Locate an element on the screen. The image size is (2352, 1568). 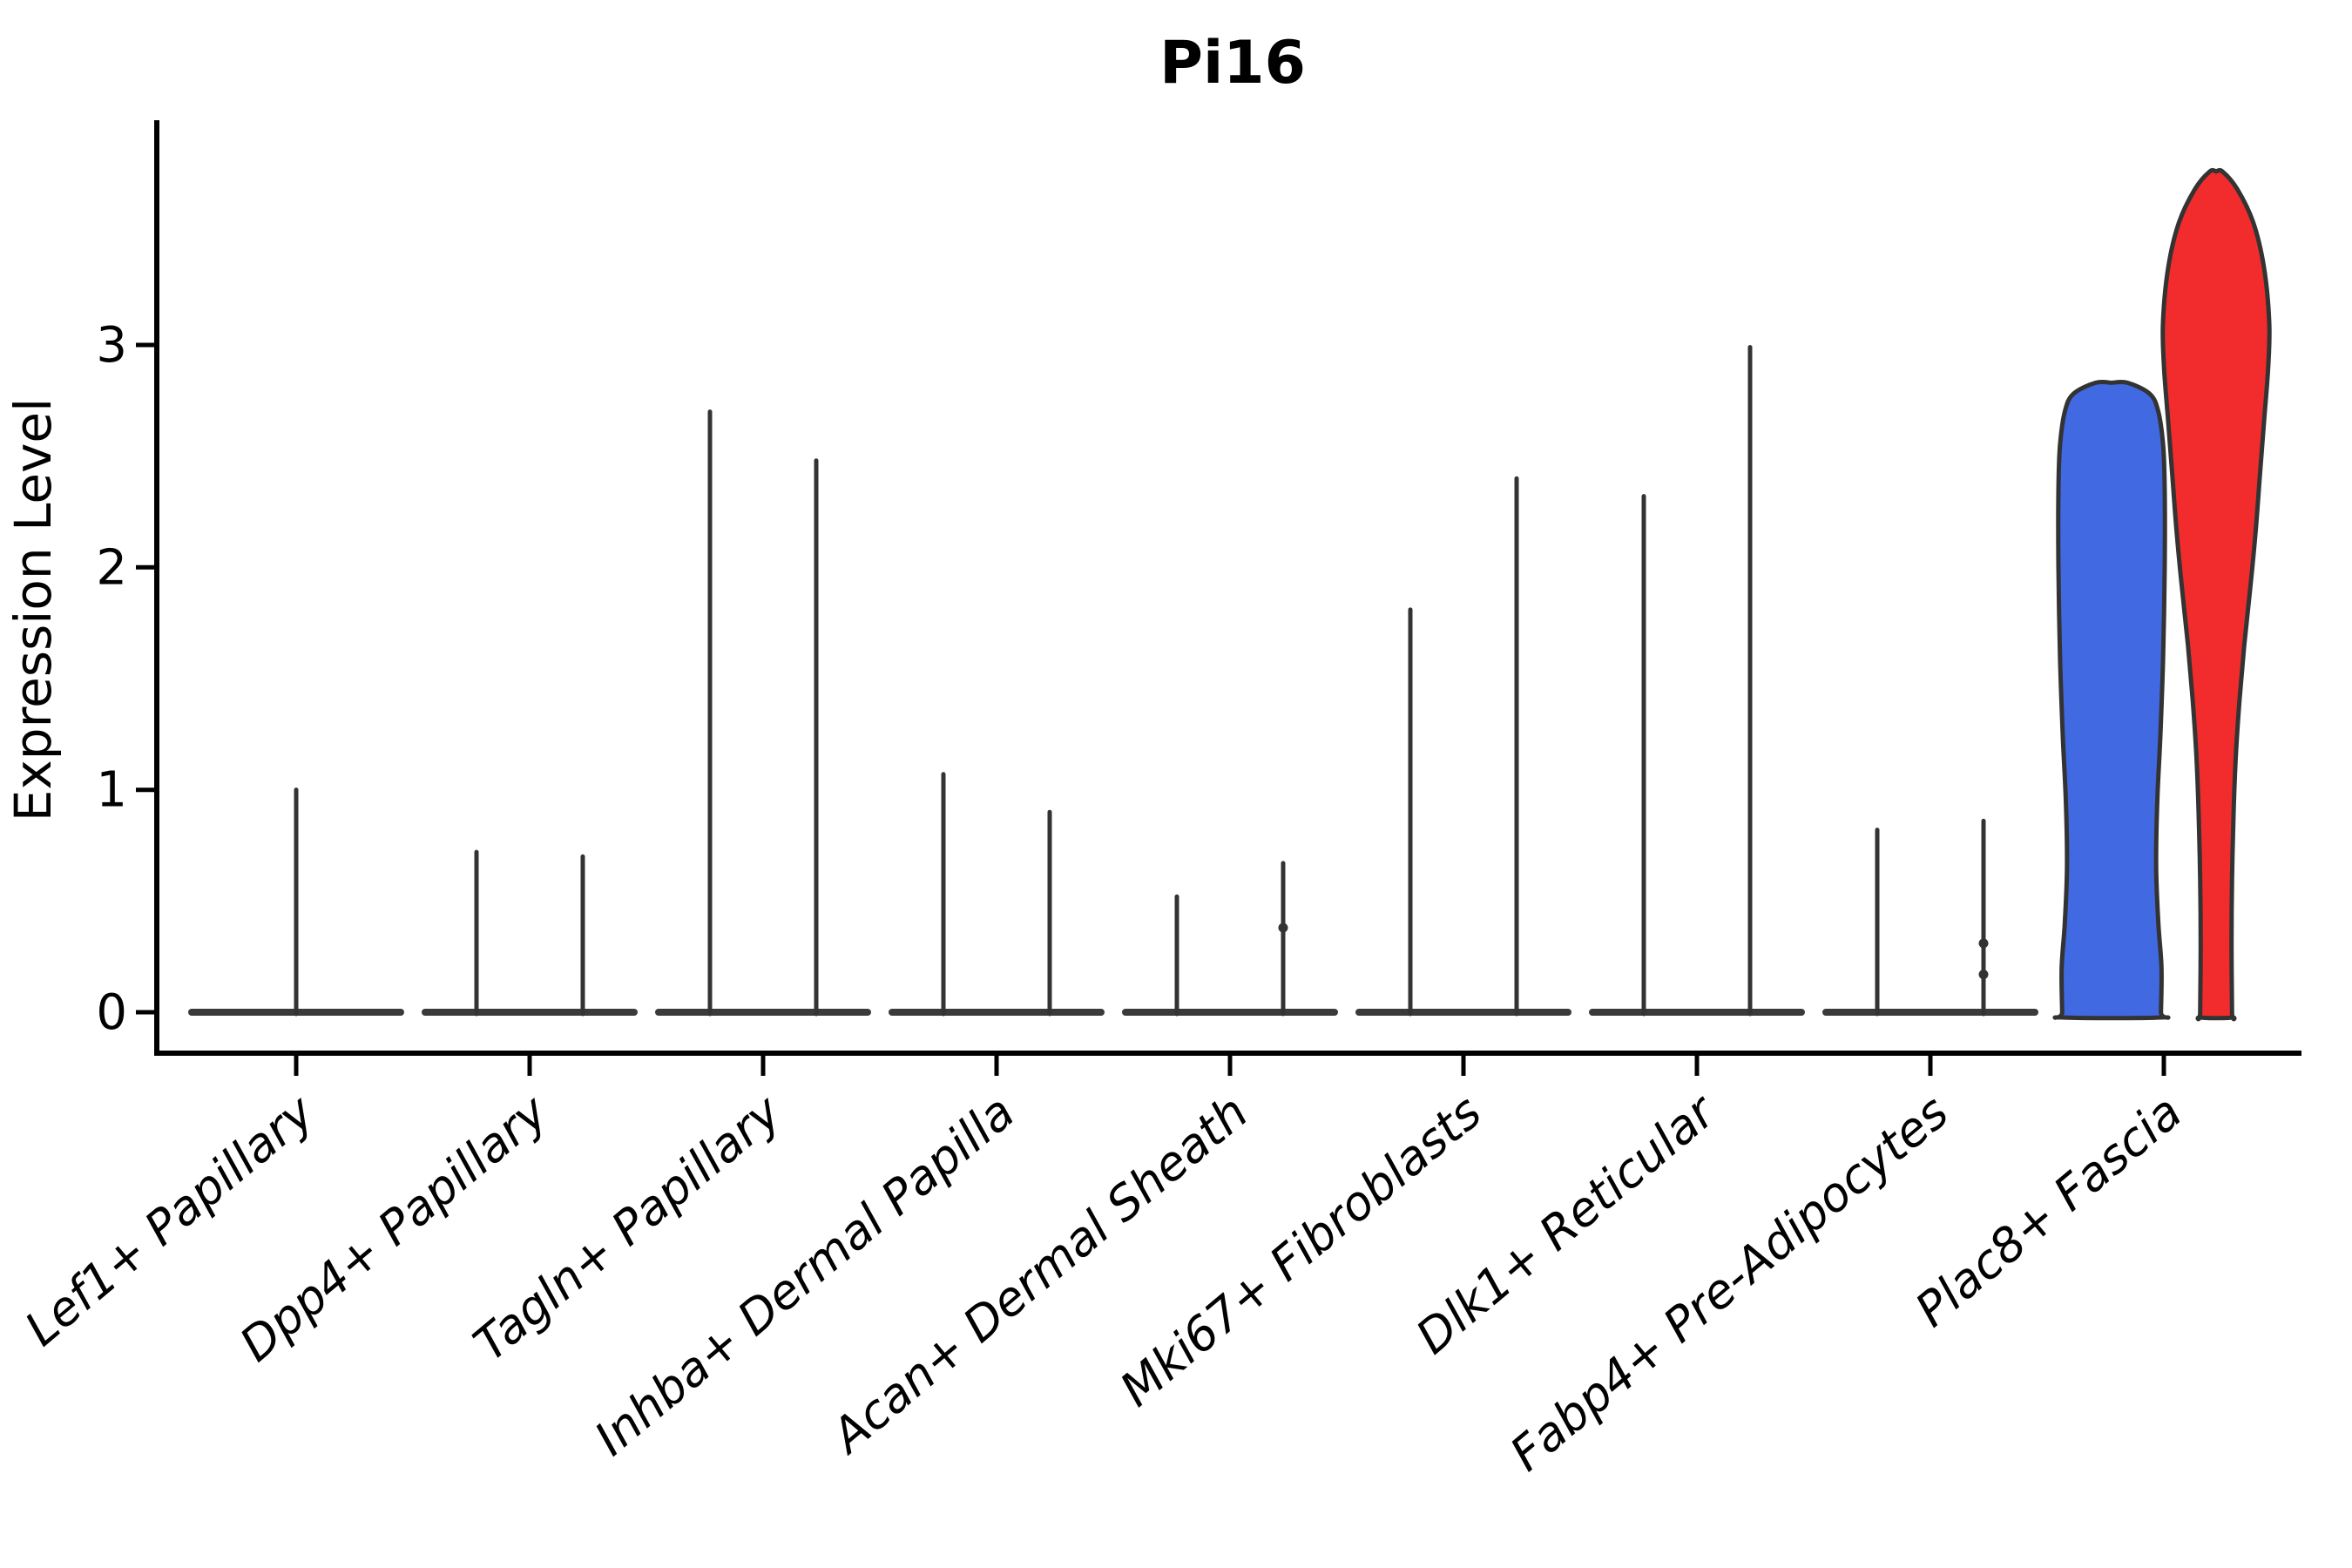
y-tick-labels: 0 1 2 3 is located at coordinates (111, 679).